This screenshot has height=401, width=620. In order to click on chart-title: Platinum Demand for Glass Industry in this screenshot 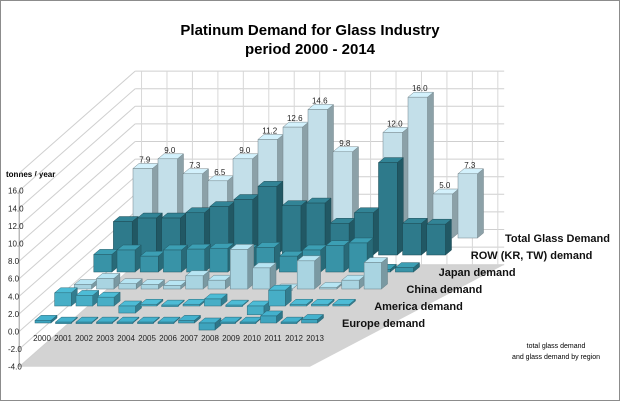, I will do `click(310, 30)`.